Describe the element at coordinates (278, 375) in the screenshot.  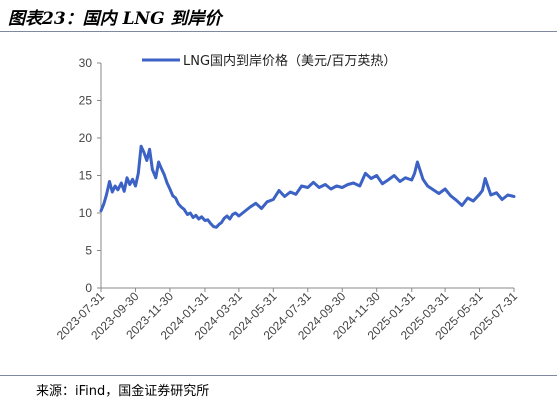
I see `source-divider` at that location.